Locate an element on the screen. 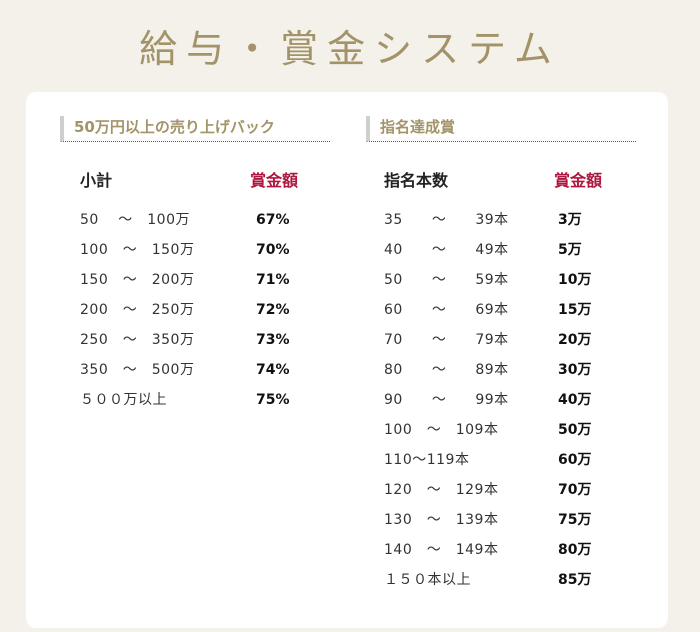  nomination-award-range: 100 ～ 109本 is located at coordinates (441, 430).